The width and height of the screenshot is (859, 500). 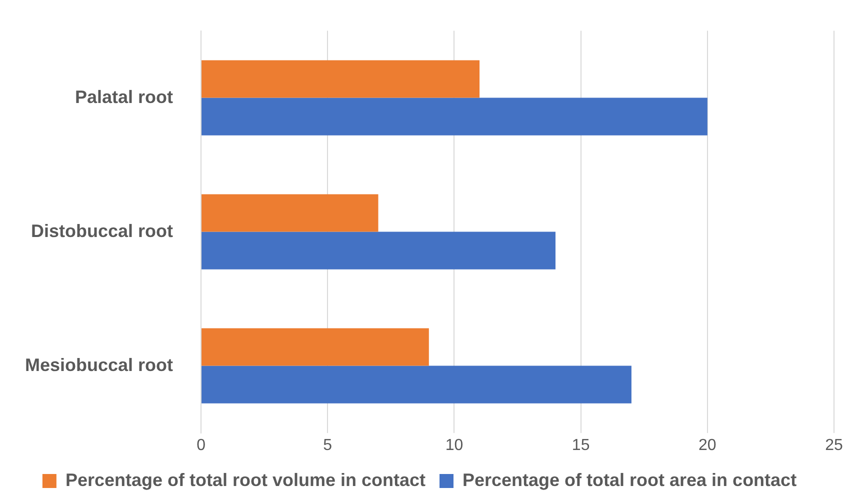 What do you see at coordinates (245, 480) in the screenshot?
I see `legend-label: Percentage of total root volume in contact` at bounding box center [245, 480].